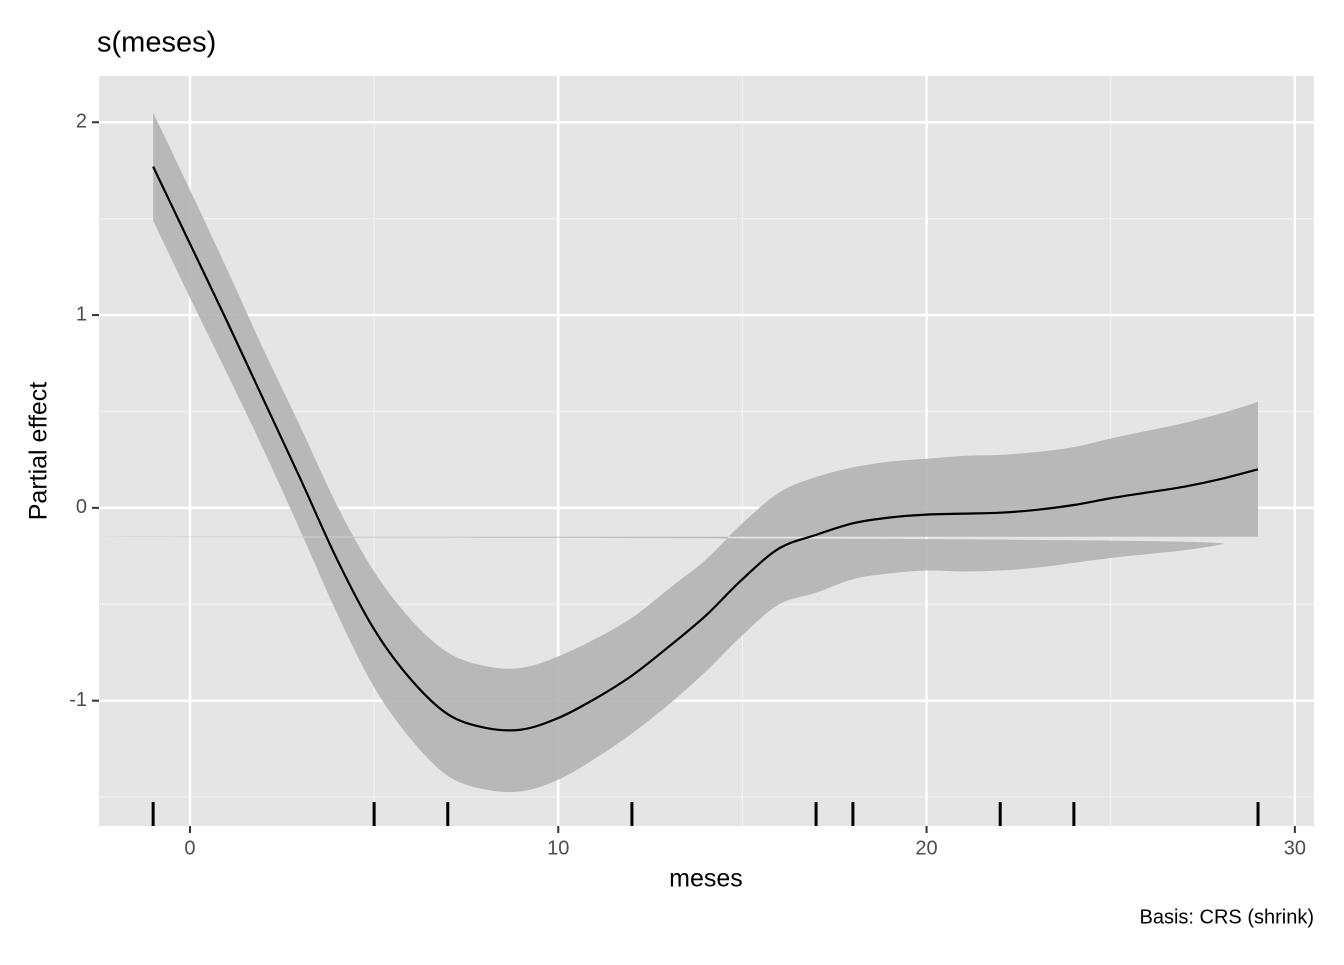 This screenshot has height=965, width=1344. Describe the element at coordinates (1295, 848) in the screenshot. I see `x-tick-label: 30` at that location.